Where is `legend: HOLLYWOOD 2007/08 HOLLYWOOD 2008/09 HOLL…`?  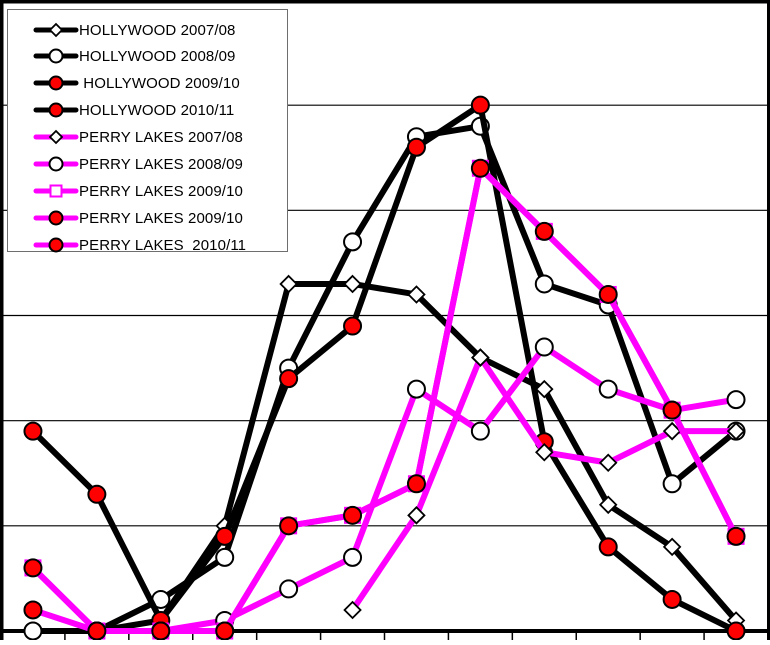
legend: HOLLYWOOD 2007/08 HOLLYWOOD 2008/09 HOLL… is located at coordinates (147, 131).